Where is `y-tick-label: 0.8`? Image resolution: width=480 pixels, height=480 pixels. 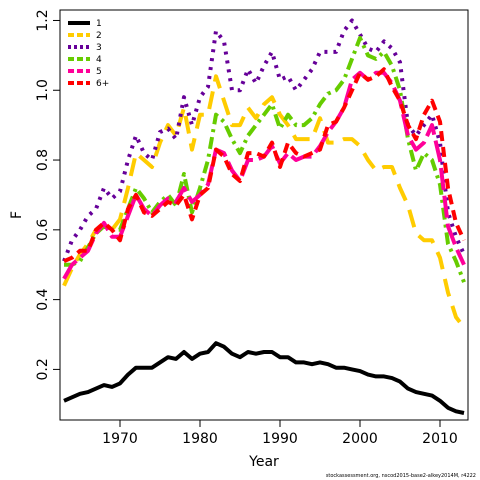
y-tick-label: 0.8 is located at coordinates (43, 160).